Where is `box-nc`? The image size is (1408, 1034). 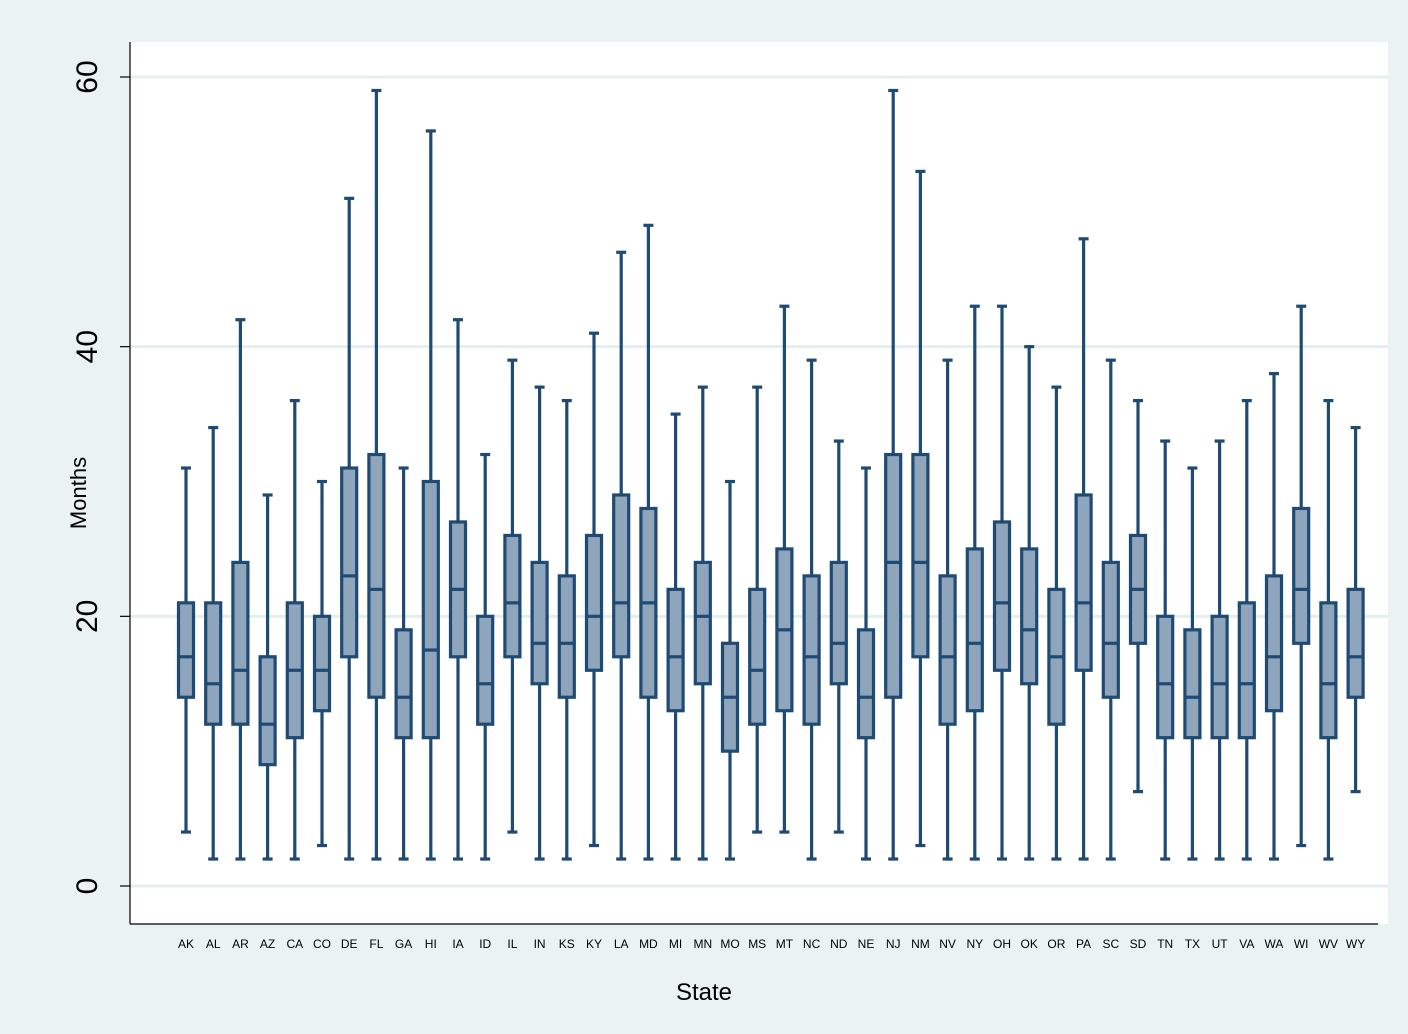 box-nc is located at coordinates (811, 609).